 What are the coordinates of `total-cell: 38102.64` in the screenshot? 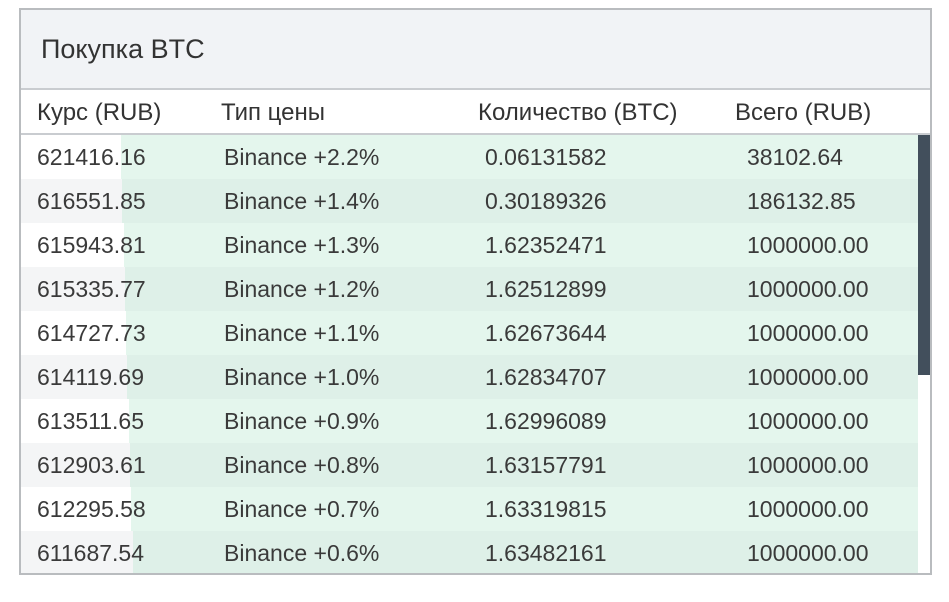 It's located at (795, 157).